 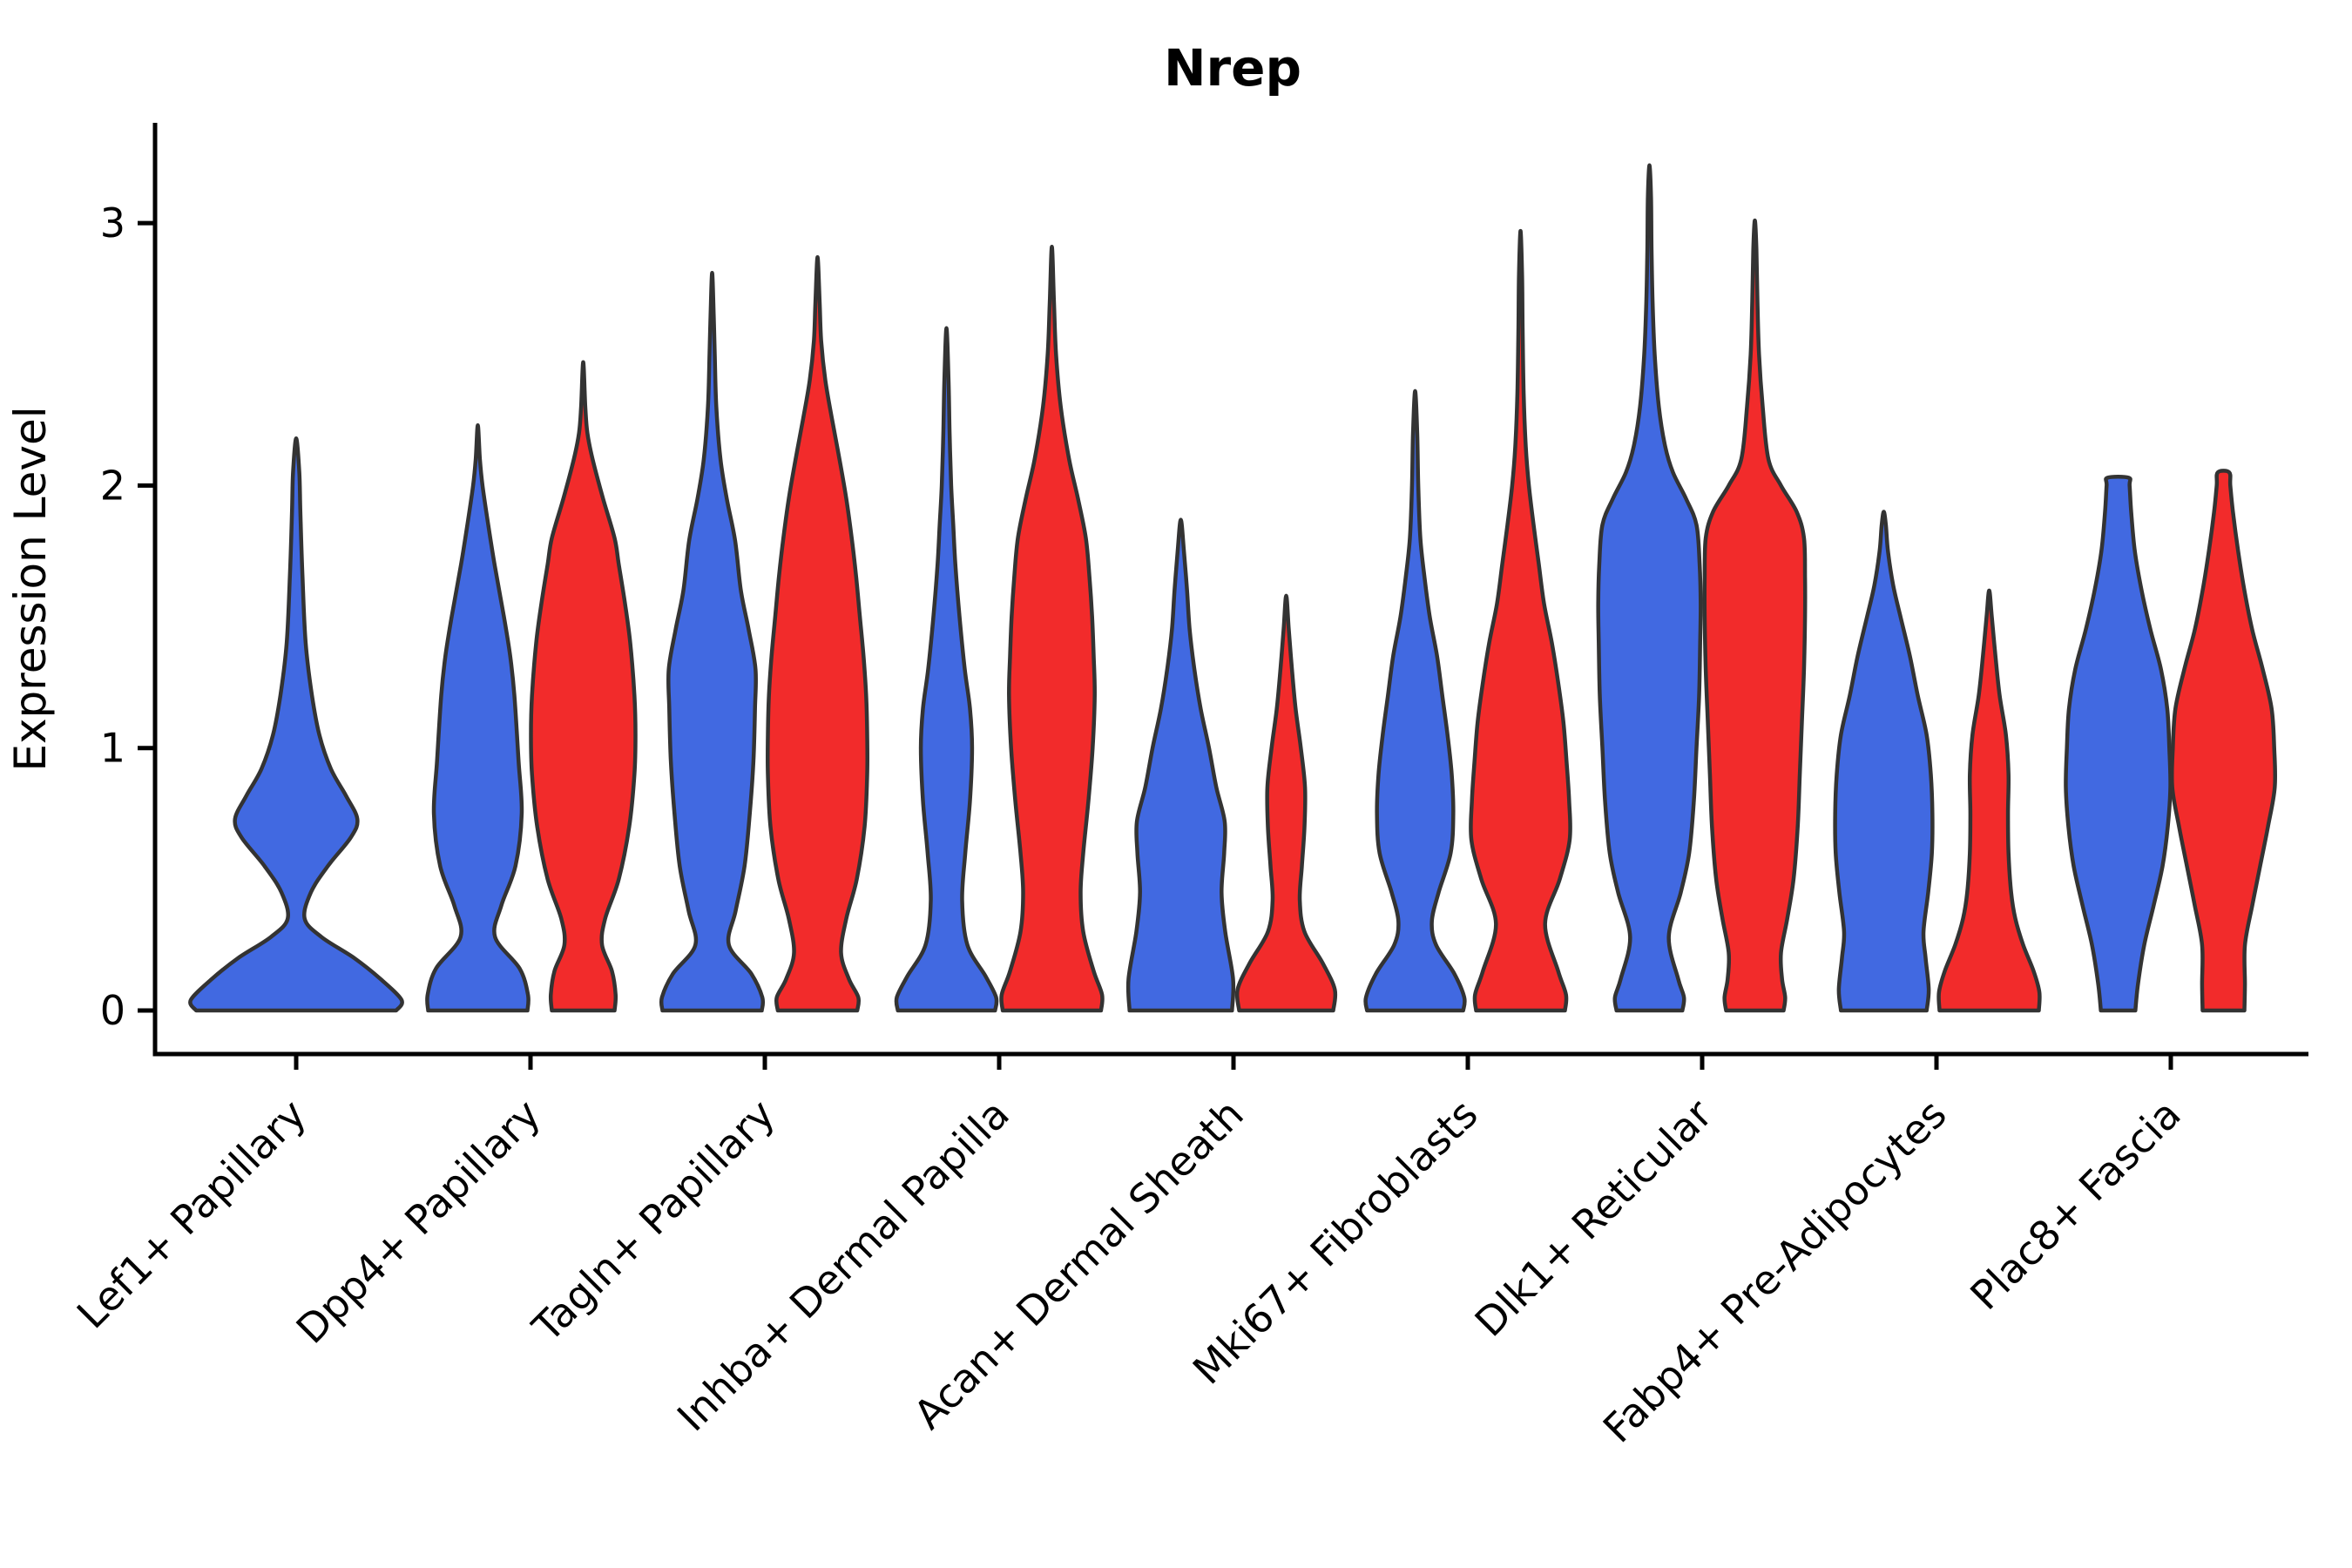 I want to click on violin-blue-plac8-fascia, so click(x=2118, y=744).